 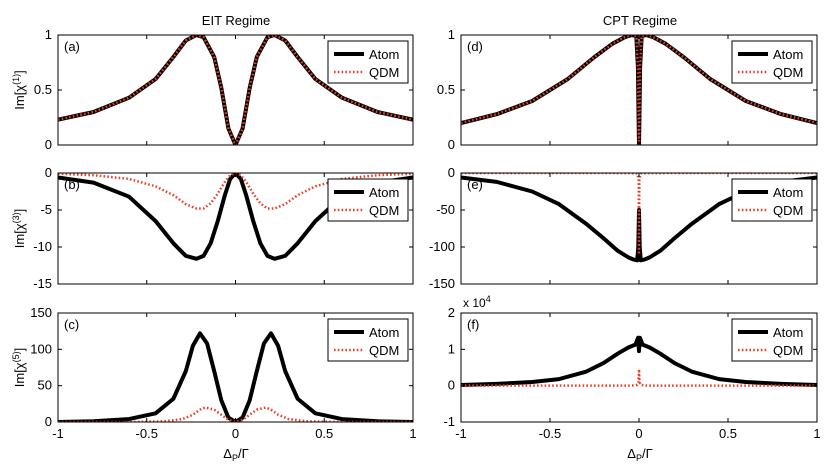 What do you see at coordinates (384, 210) in the screenshot?
I see `legend-label-qdm-b: QDM` at bounding box center [384, 210].